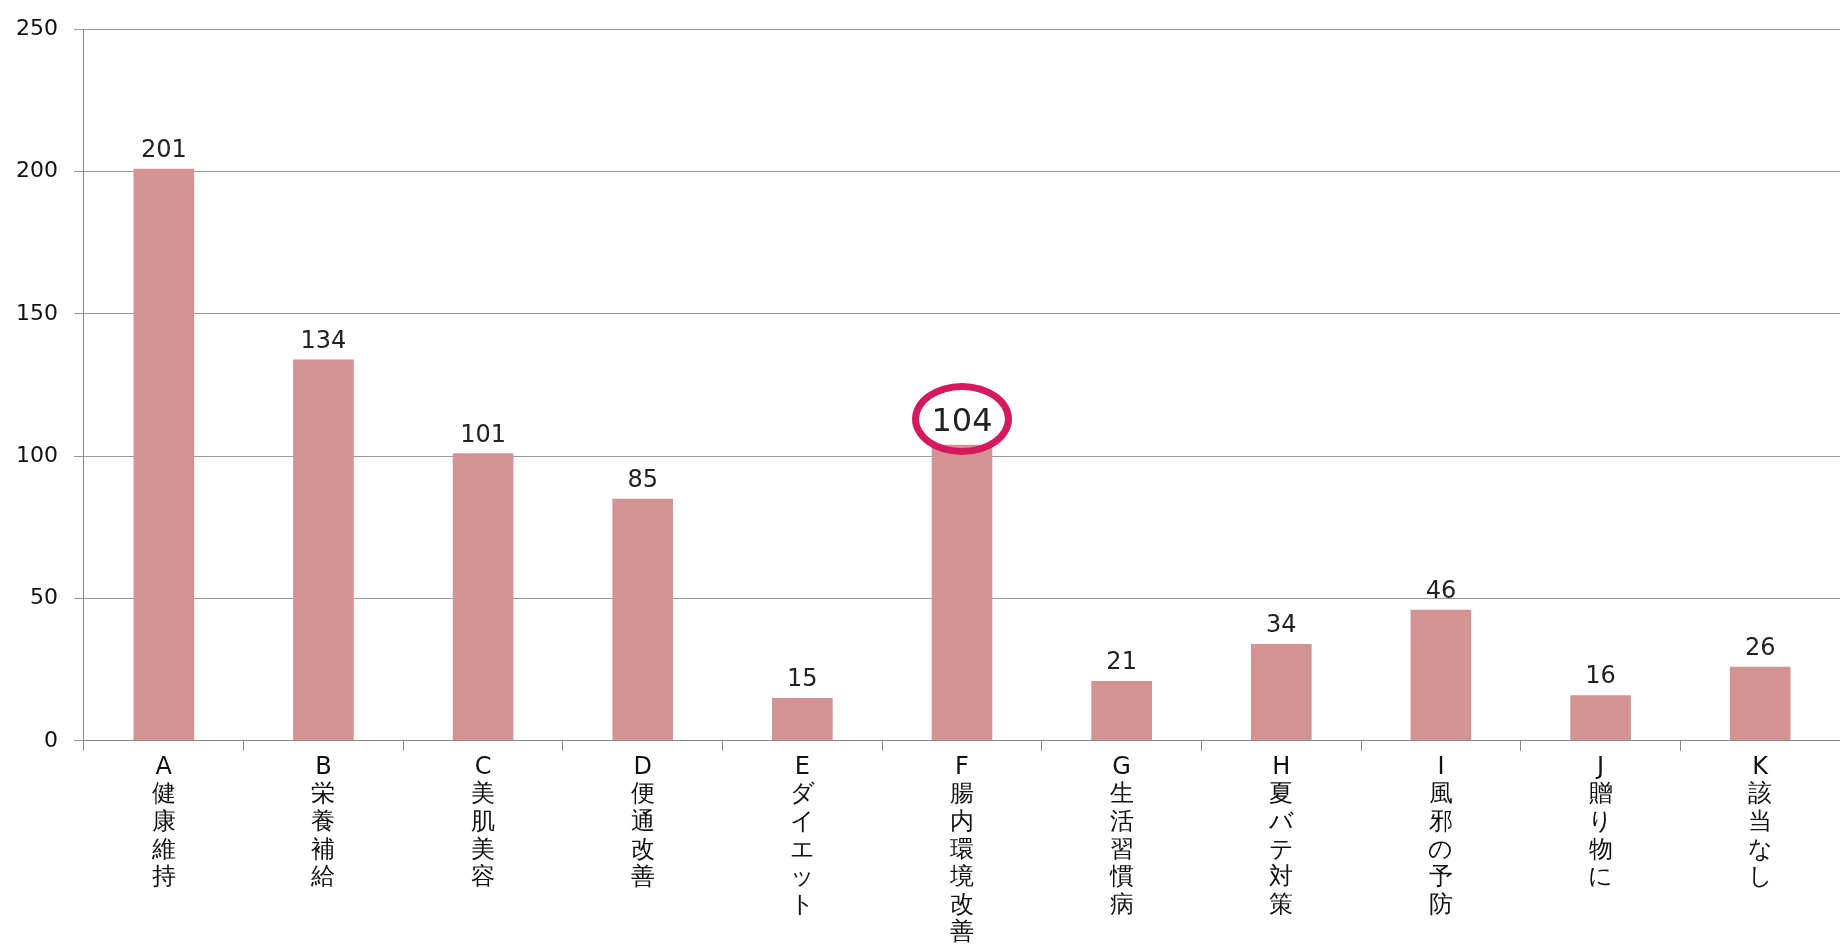  Describe the element at coordinates (43, 597) in the screenshot. I see `y-tick-label: 50` at that location.